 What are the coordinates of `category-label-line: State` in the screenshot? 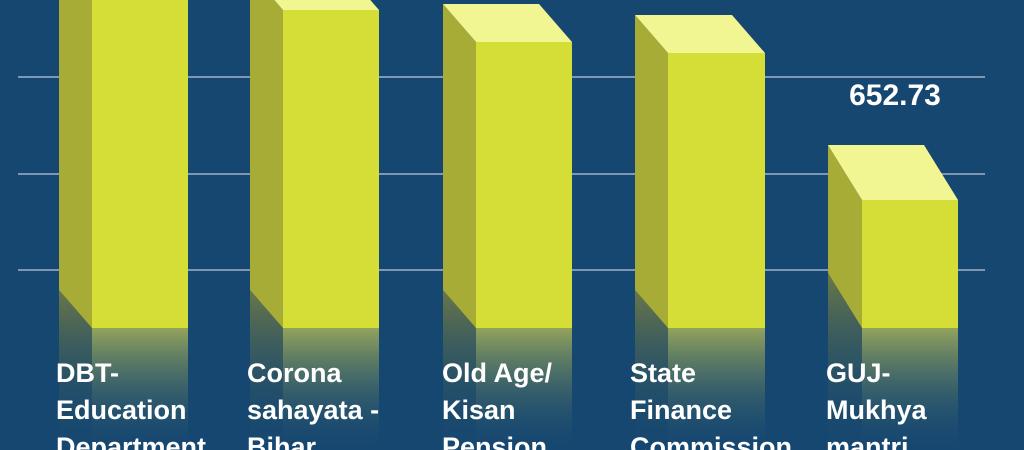 It's located at (663, 373).